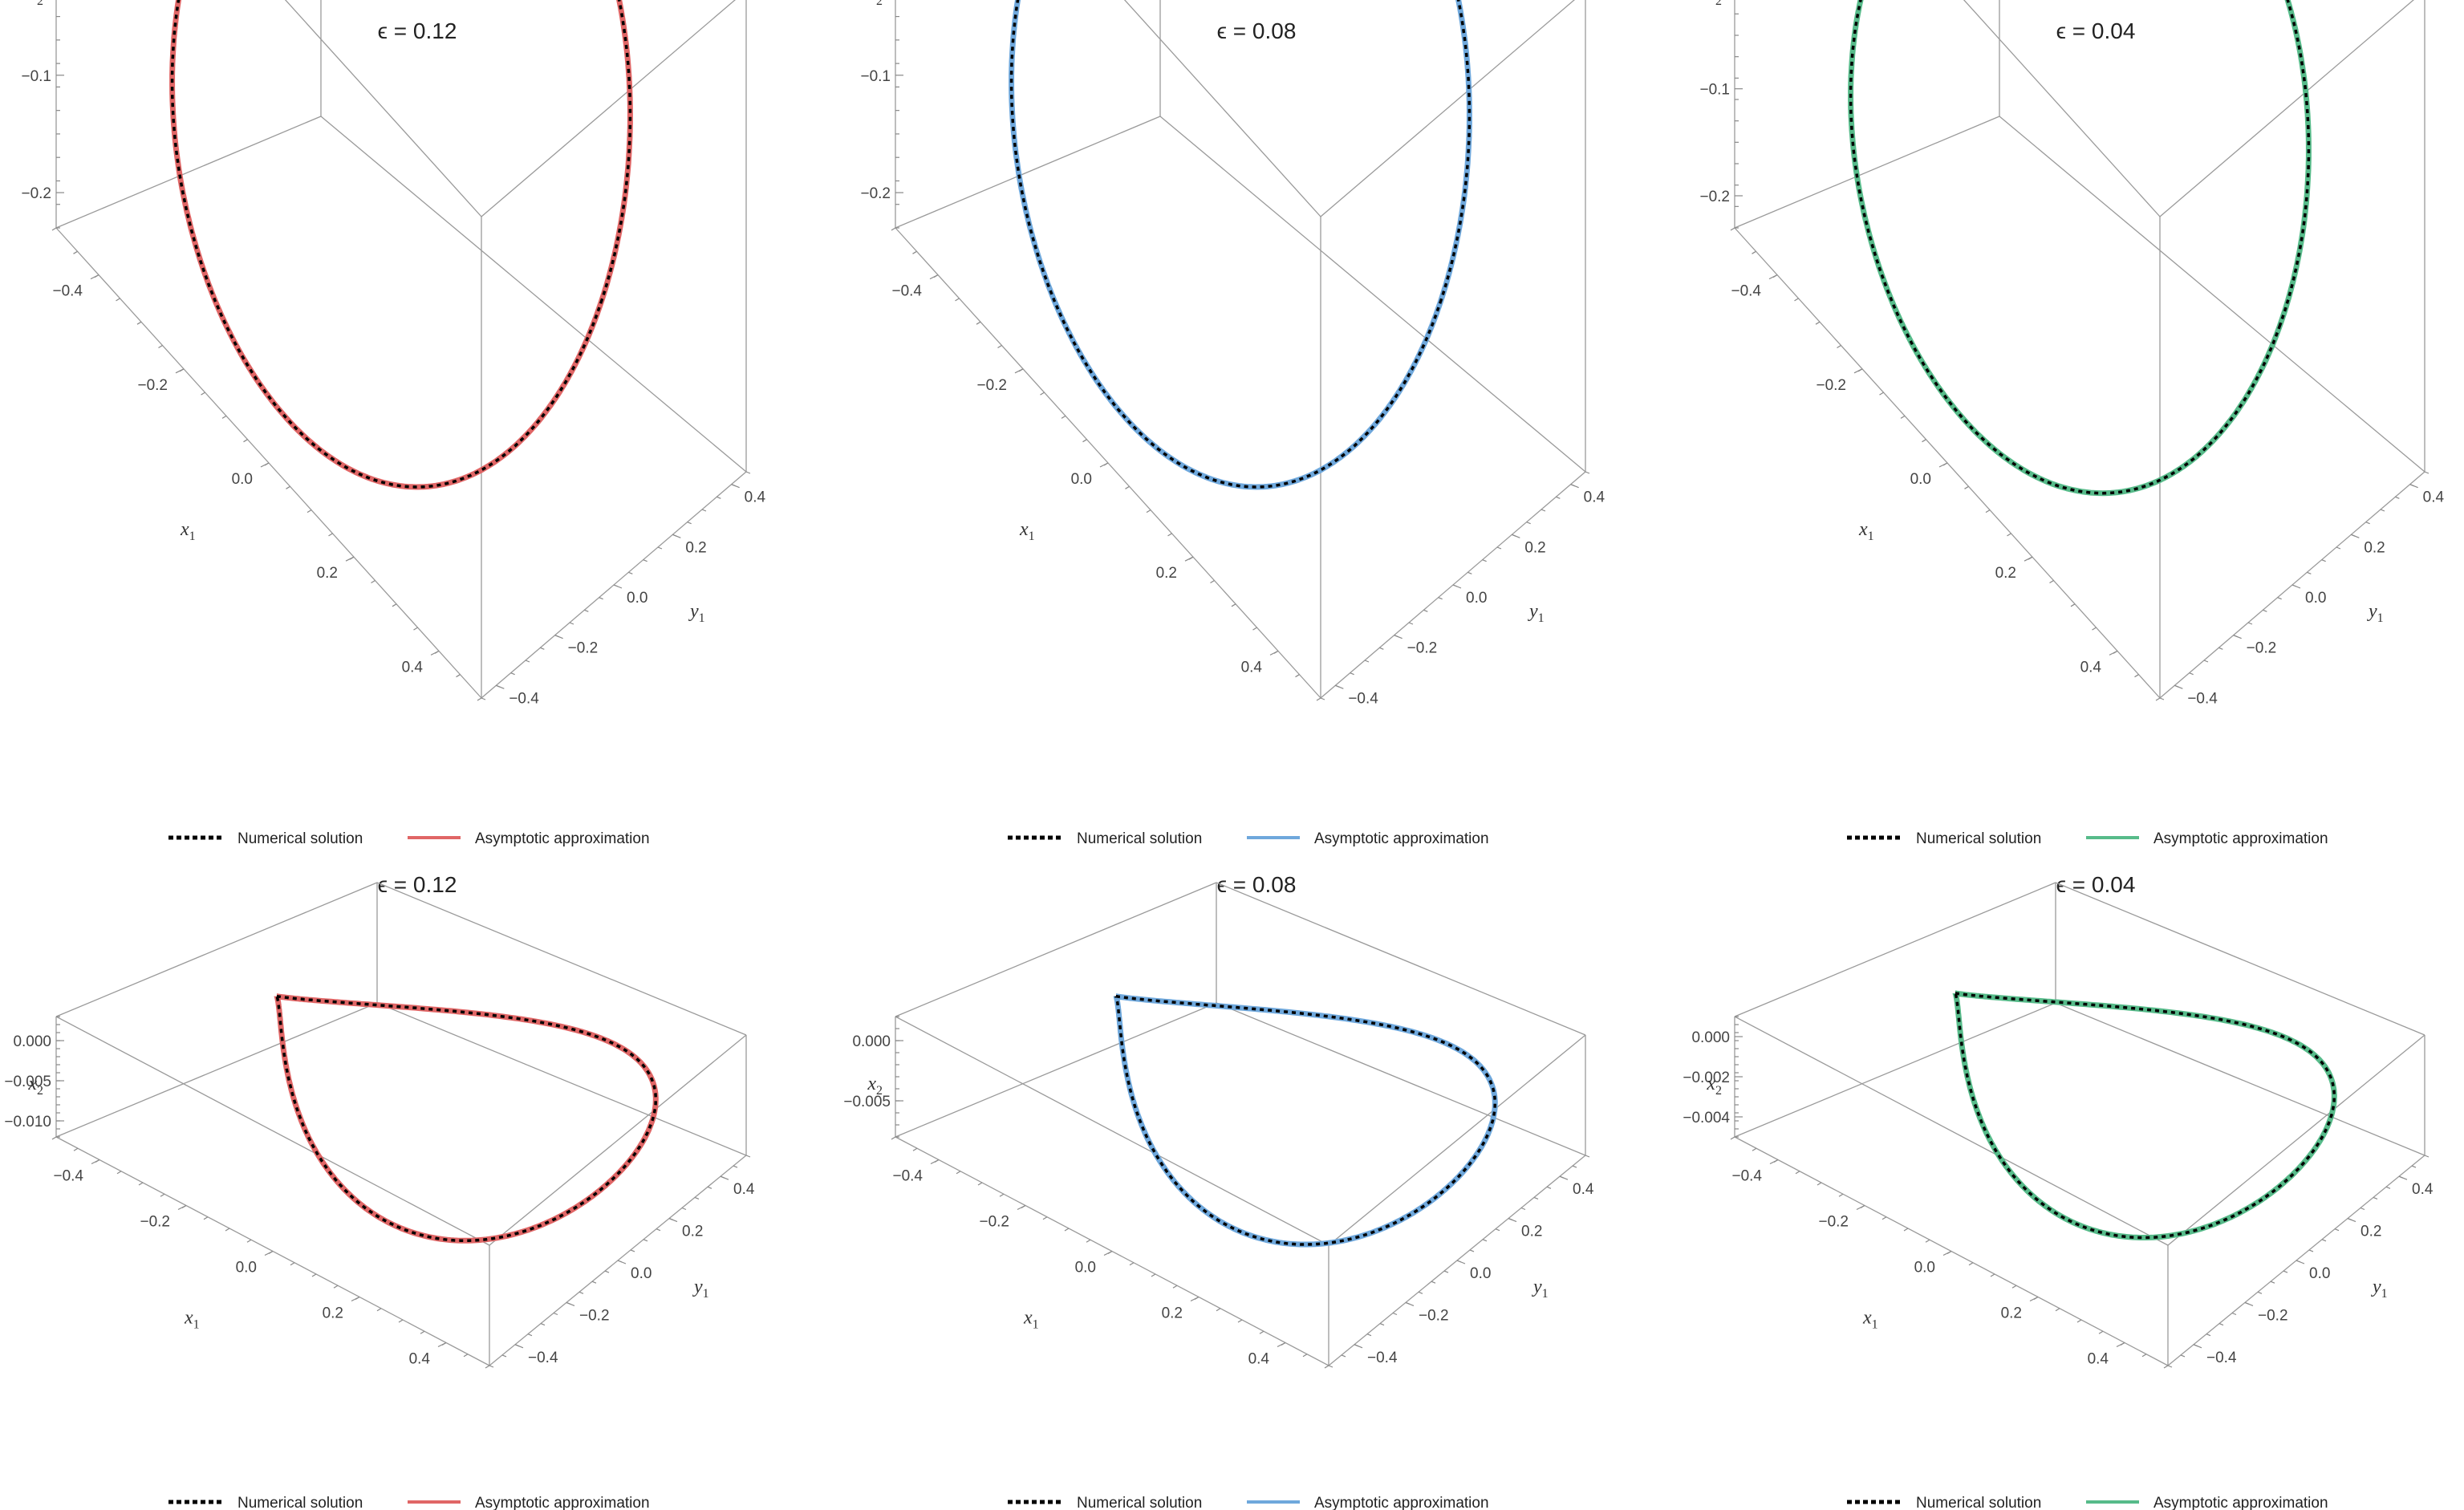 This screenshot has width=2464, height=1510. Describe the element at coordinates (1978, 838) in the screenshot. I see `legend-numerical-solution-label: Numerical solution` at that location.